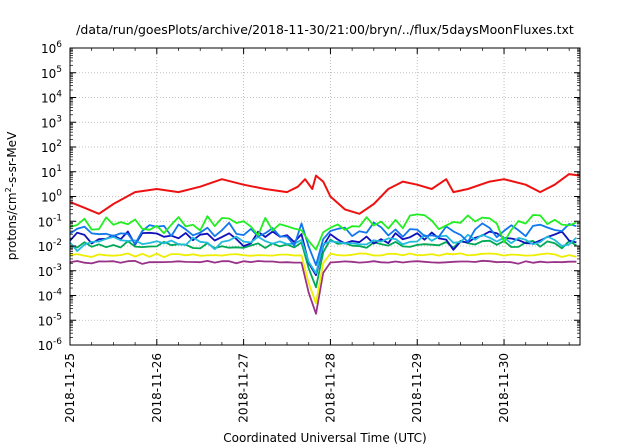 The image size is (640, 448). I want to click on x-tick-label: 2018-11-26, so click(157, 388).